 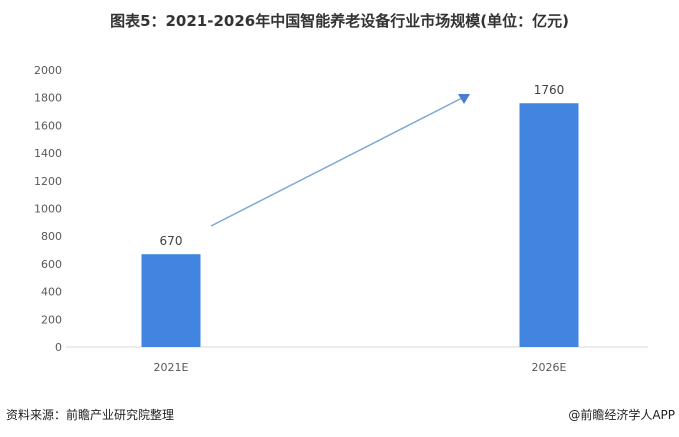 What do you see at coordinates (171, 300) in the screenshot?
I see `bar-2021E` at bounding box center [171, 300].